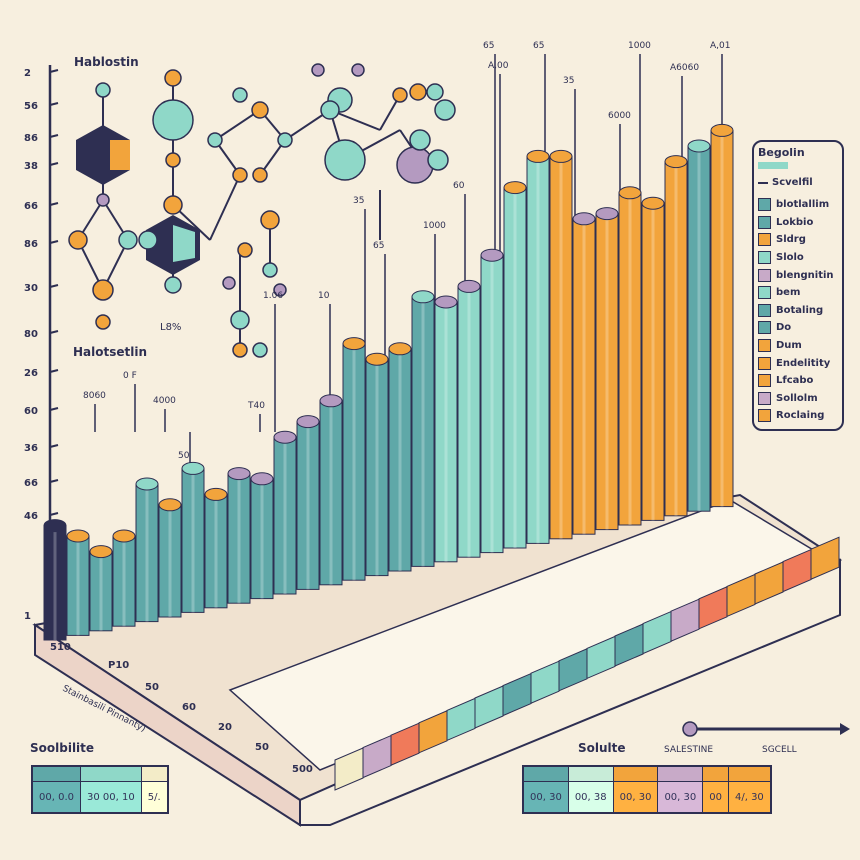 This screenshot has height=860, width=860. Describe the element at coordinates (324, 296) in the screenshot. I see `annotation-label: 10` at that location.